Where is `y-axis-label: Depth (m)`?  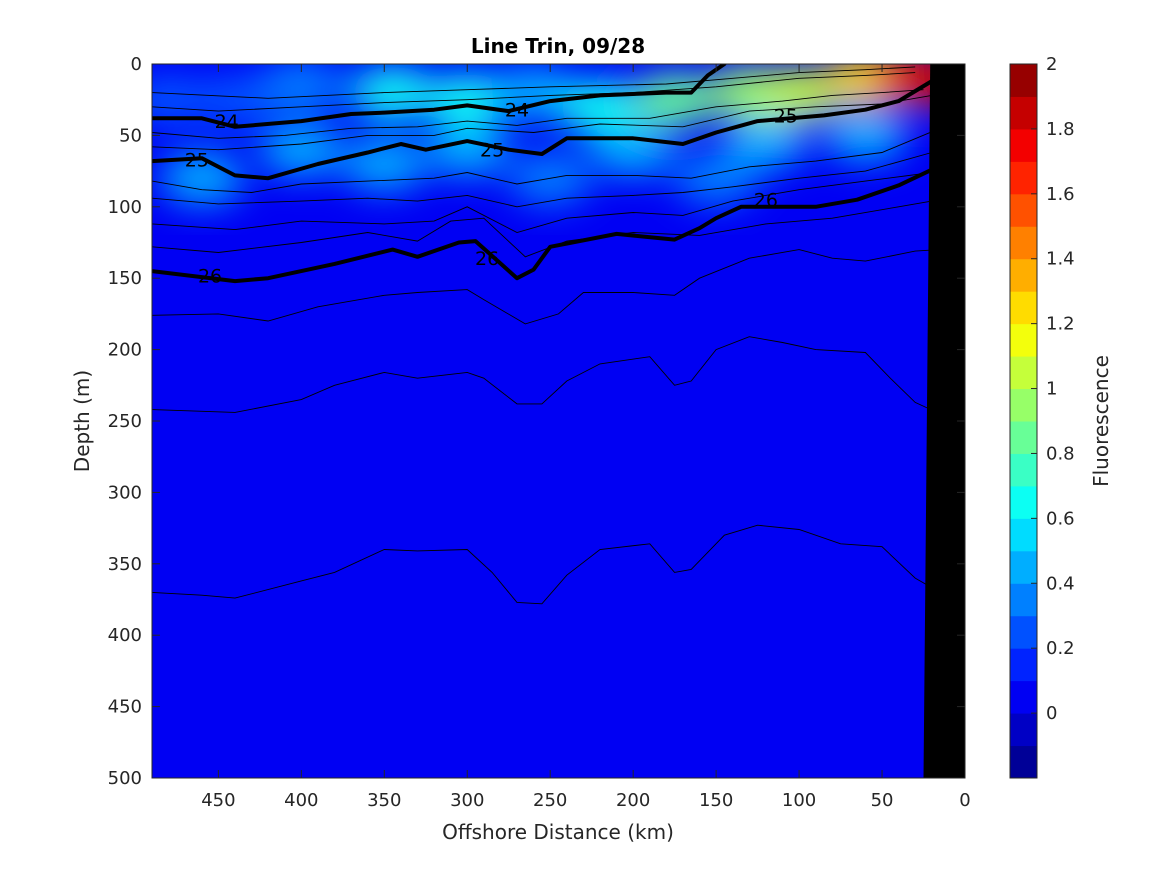
y-axis-label: Depth (m) is located at coordinates (82, 421).